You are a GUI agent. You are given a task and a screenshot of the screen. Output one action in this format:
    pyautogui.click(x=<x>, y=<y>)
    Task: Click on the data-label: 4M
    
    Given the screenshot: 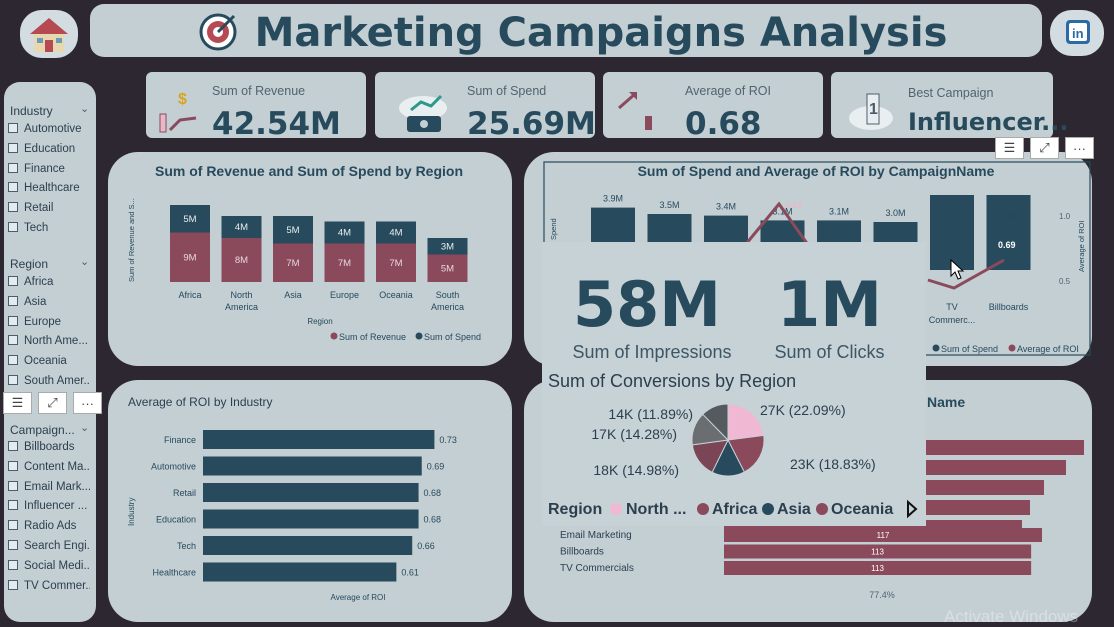 What is the action you would take?
    pyautogui.click(x=395, y=233)
    